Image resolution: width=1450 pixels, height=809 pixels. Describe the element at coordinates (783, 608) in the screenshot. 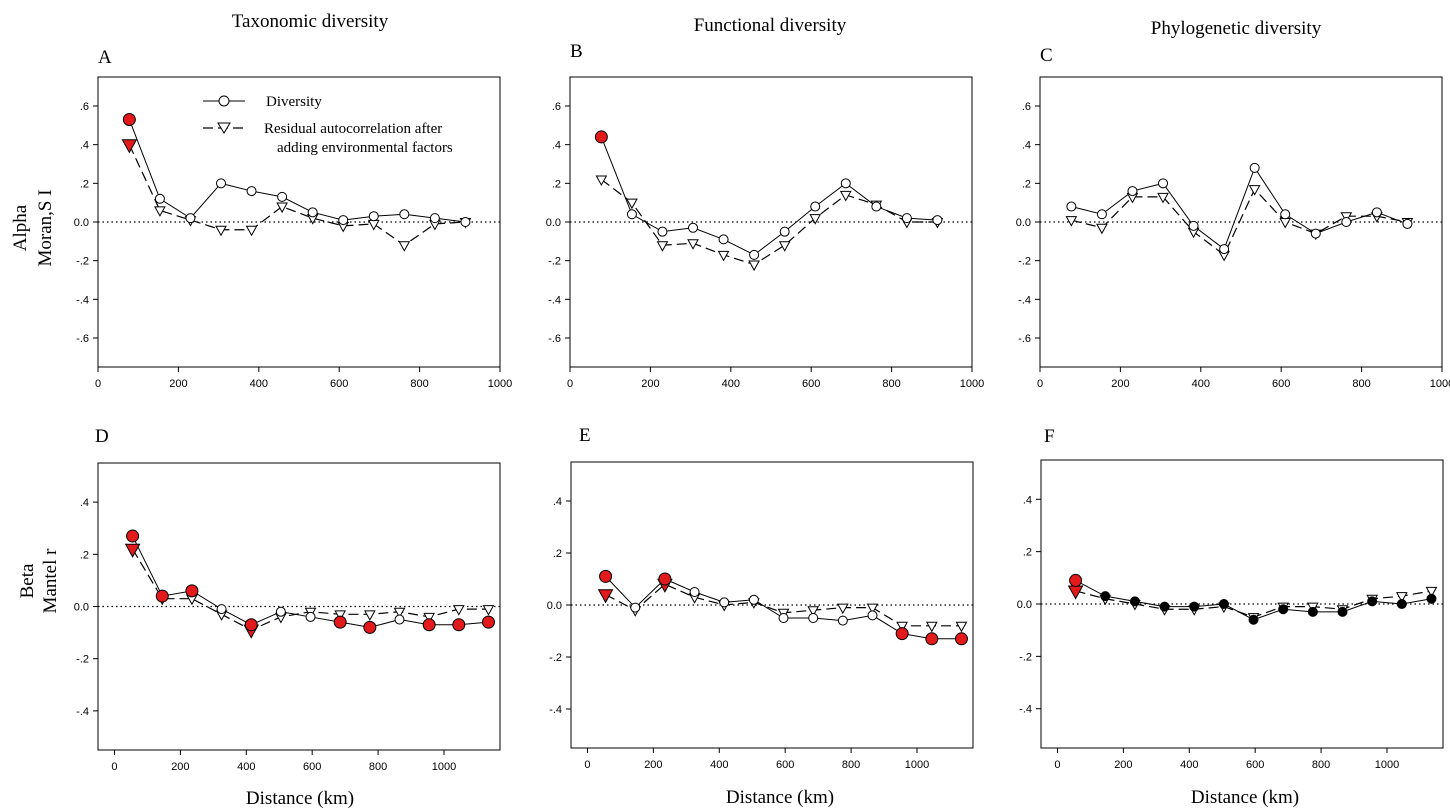

I see `series-diversity-line-e` at that location.